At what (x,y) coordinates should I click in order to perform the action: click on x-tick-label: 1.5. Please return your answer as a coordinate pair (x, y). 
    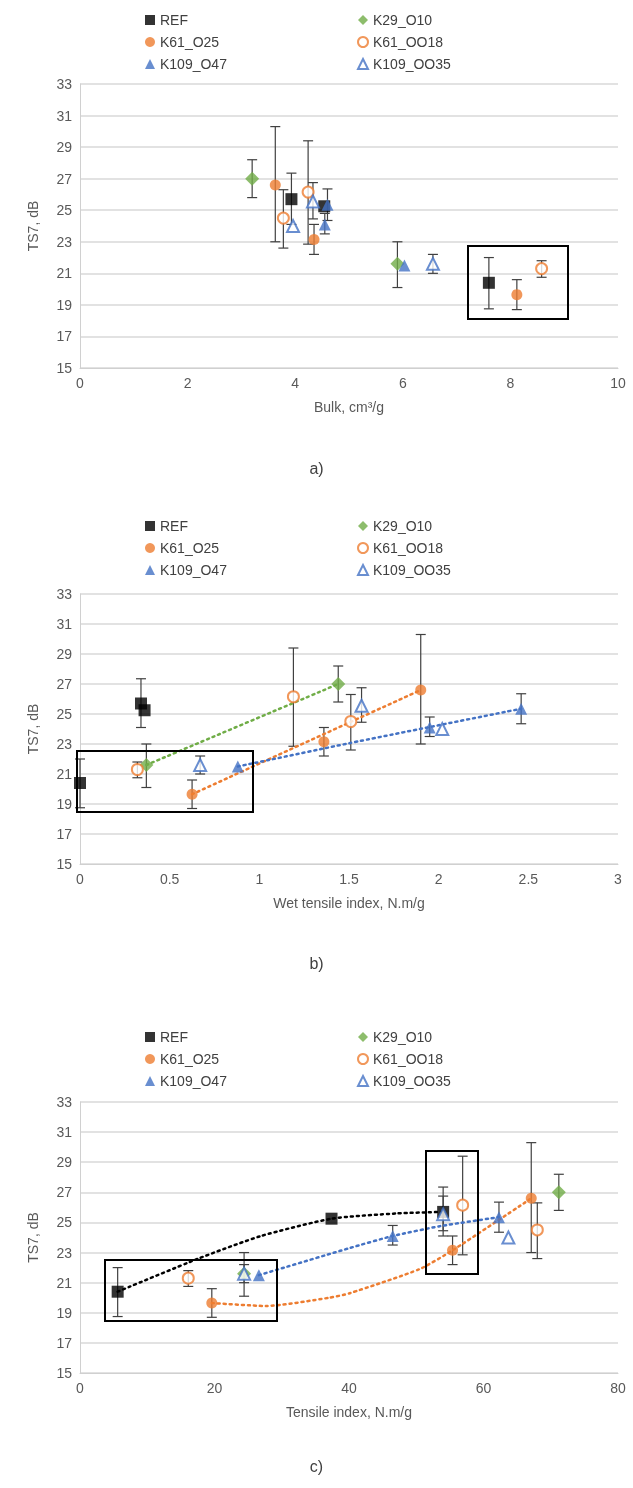
    Looking at the image, I should click on (349, 879).